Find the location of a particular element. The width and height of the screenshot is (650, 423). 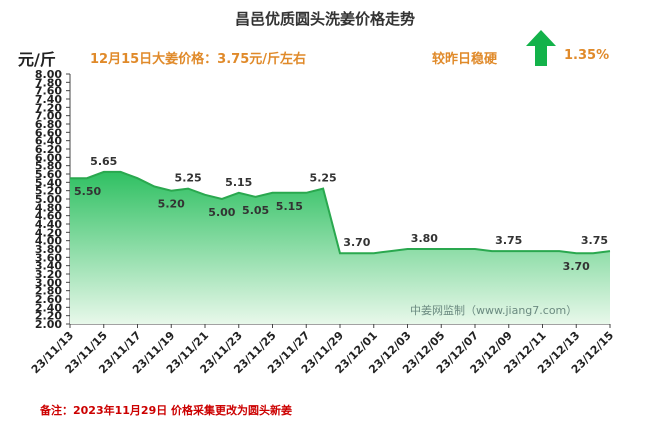

footnote: 备注：2023年11月29日 价格采集更改为圆头新姜 is located at coordinates (166, 410).